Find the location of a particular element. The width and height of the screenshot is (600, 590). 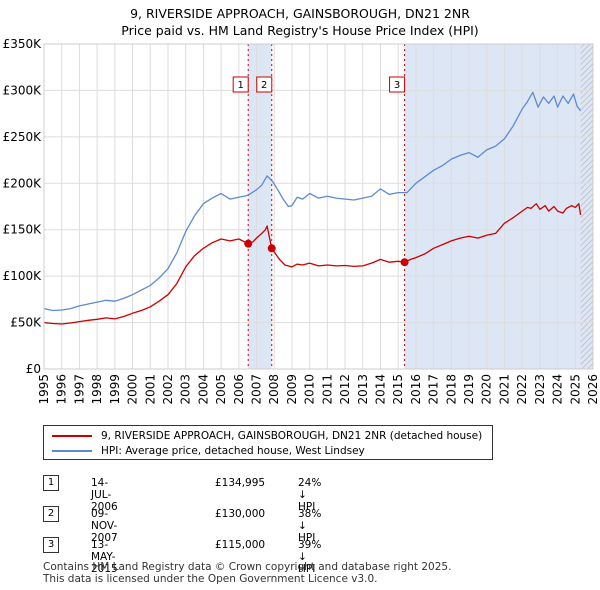

sale-price: £134,995 is located at coordinates (240, 483).